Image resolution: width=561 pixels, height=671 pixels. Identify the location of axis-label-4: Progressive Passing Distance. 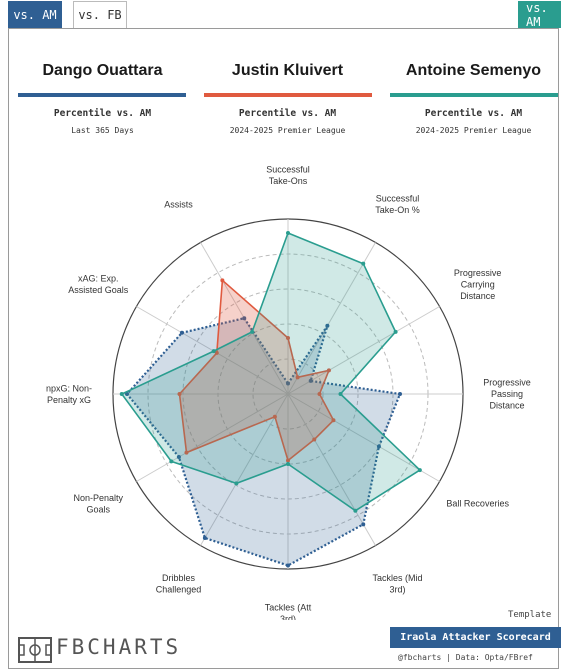
(507, 394).